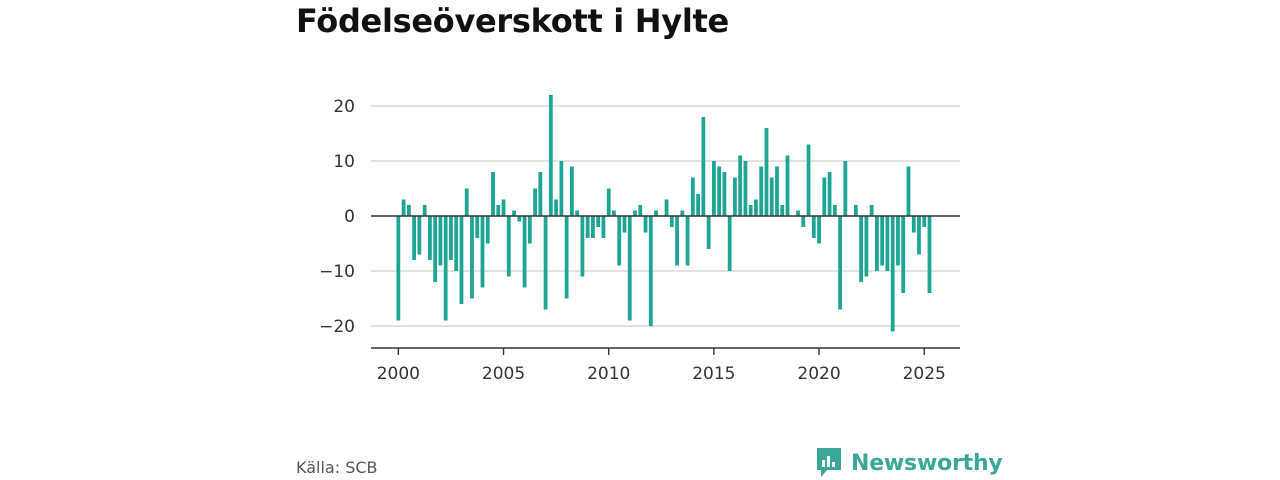  Describe the element at coordinates (337, 327) in the screenshot. I see `y-tick-label: −20` at that location.